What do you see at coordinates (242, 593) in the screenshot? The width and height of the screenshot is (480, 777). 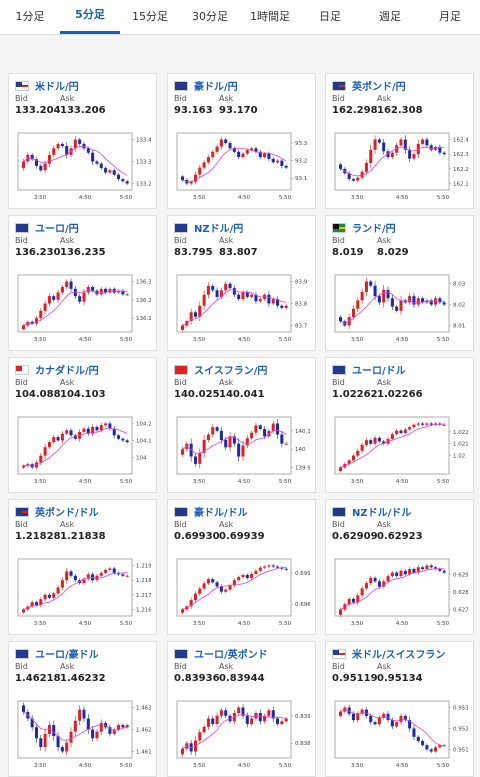 I see `candlestick-chart: 0.699 0.696 3:50 4:50 5:50` at bounding box center [242, 593].